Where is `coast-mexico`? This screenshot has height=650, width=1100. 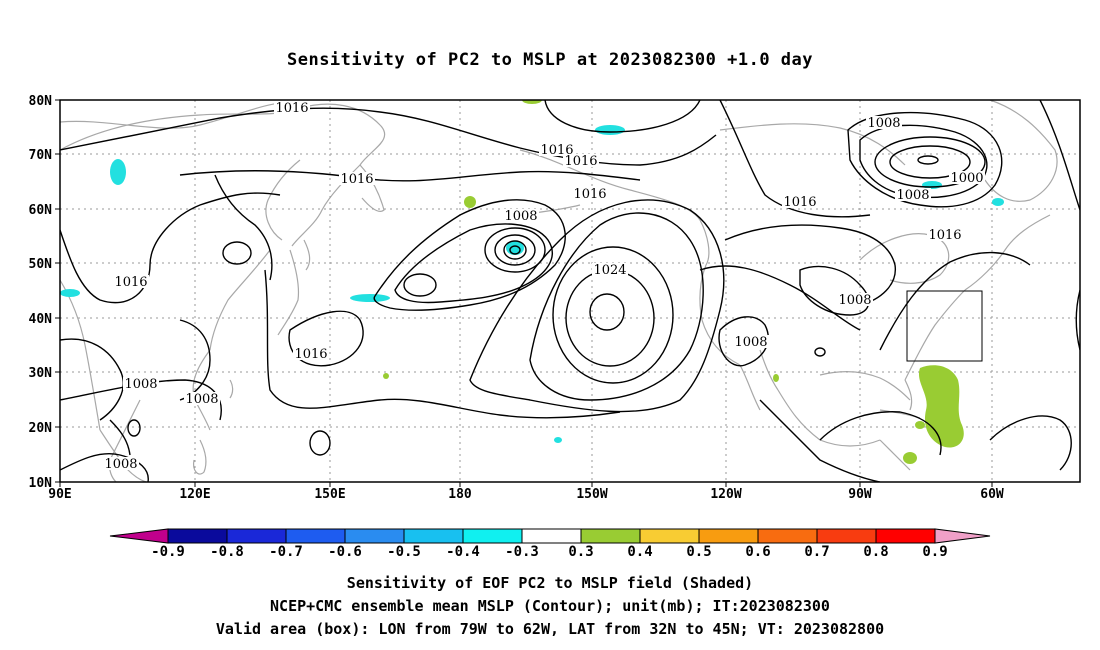
coast-mexico is located at coordinates (829, 418).